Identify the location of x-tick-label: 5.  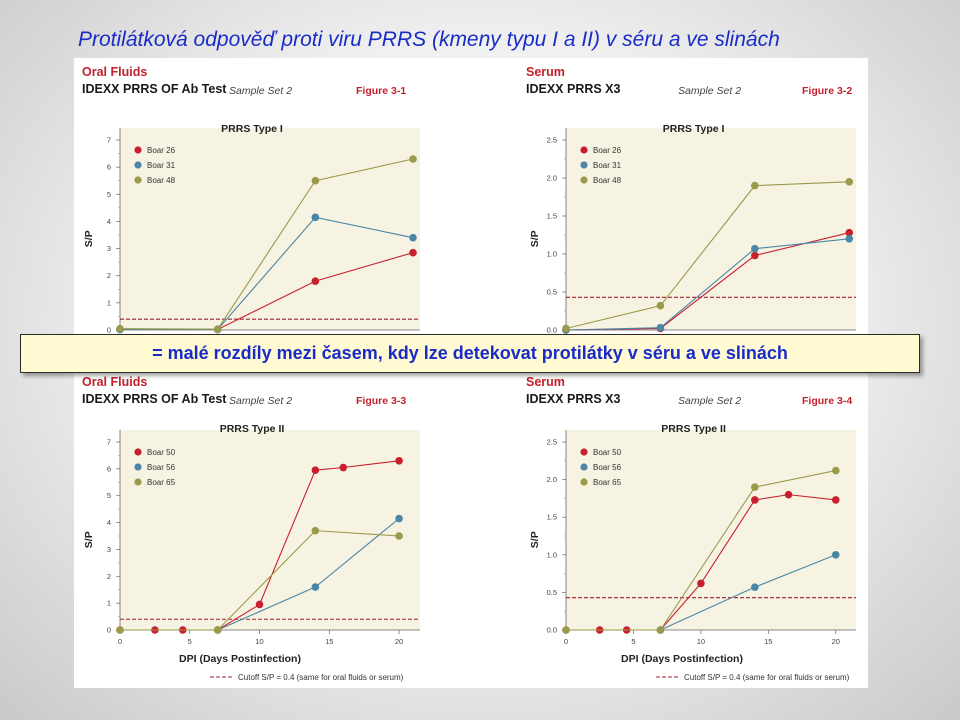
(633, 641).